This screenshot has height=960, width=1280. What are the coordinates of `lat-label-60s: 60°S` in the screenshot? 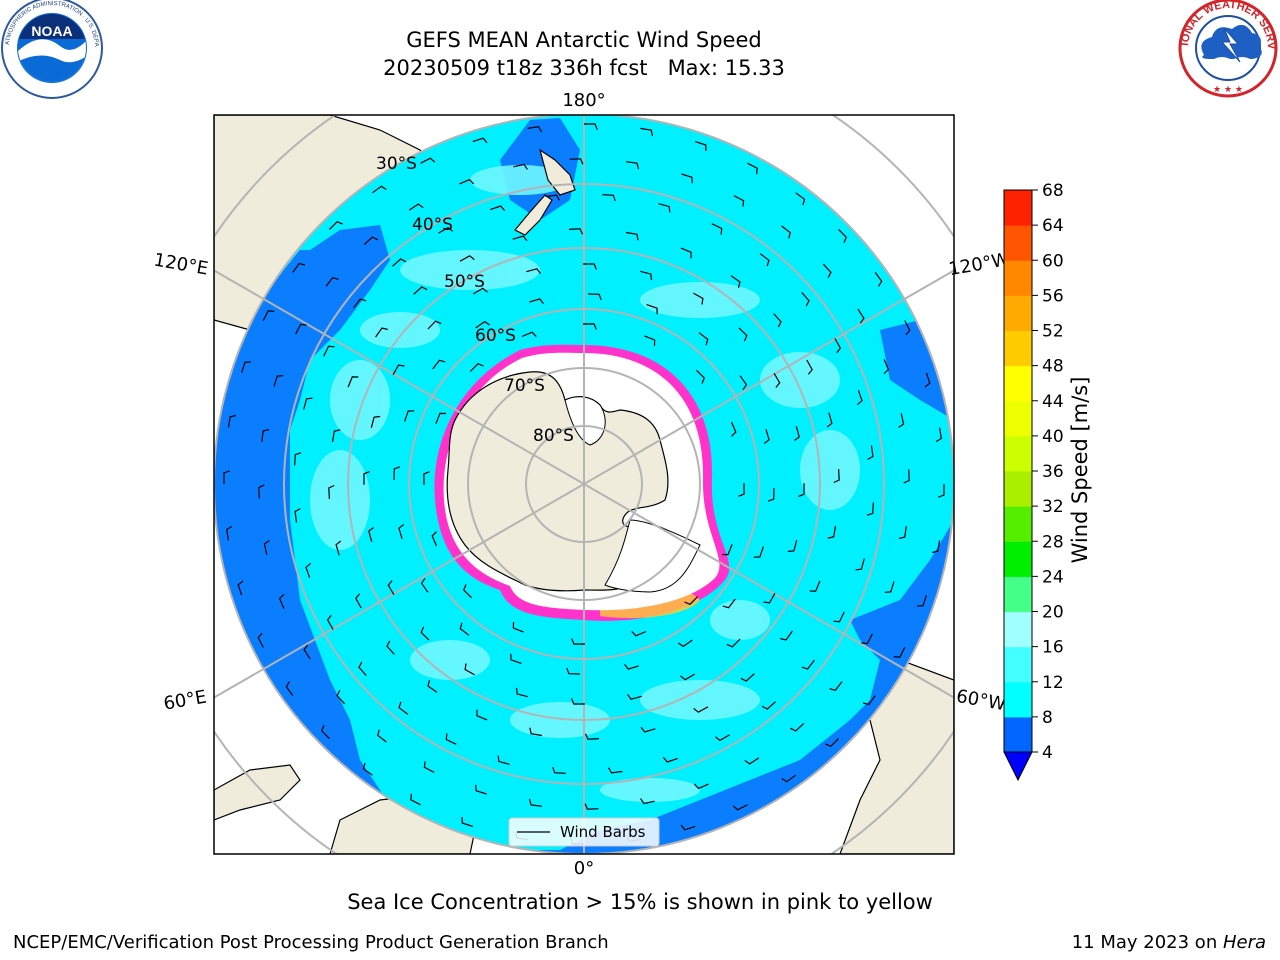 It's located at (495, 336).